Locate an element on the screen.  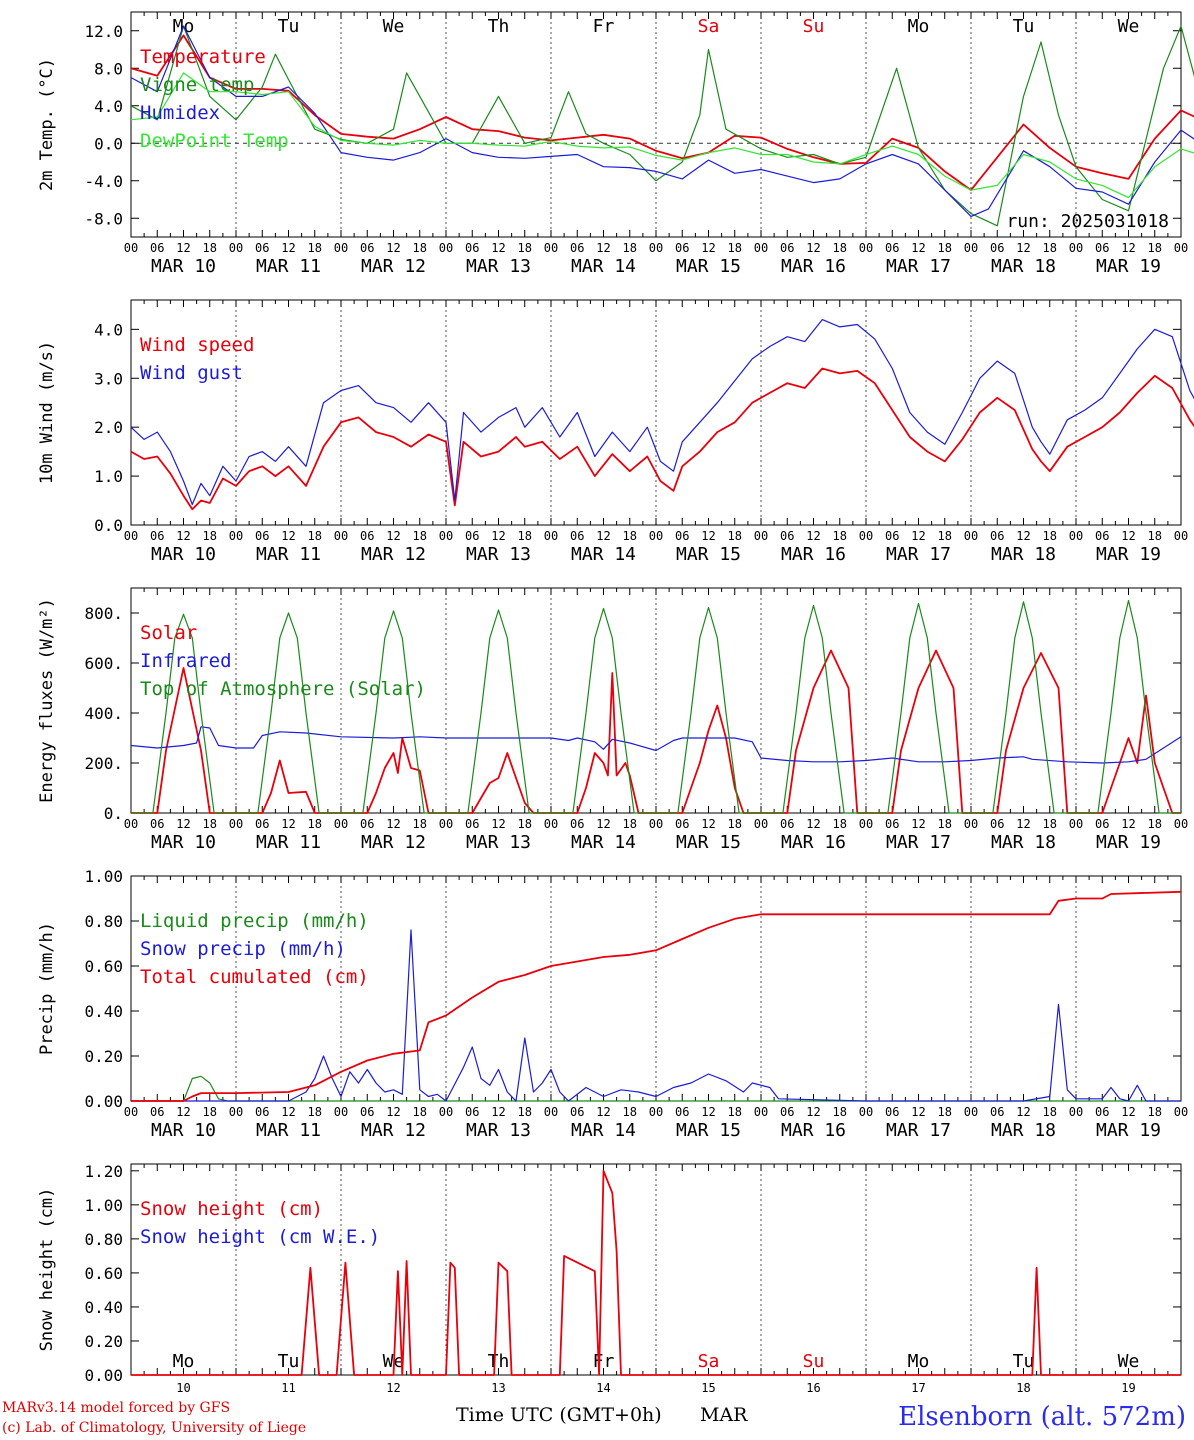
legend-entry: Snow height (cm W.E.) is located at coordinates (260, 1237).